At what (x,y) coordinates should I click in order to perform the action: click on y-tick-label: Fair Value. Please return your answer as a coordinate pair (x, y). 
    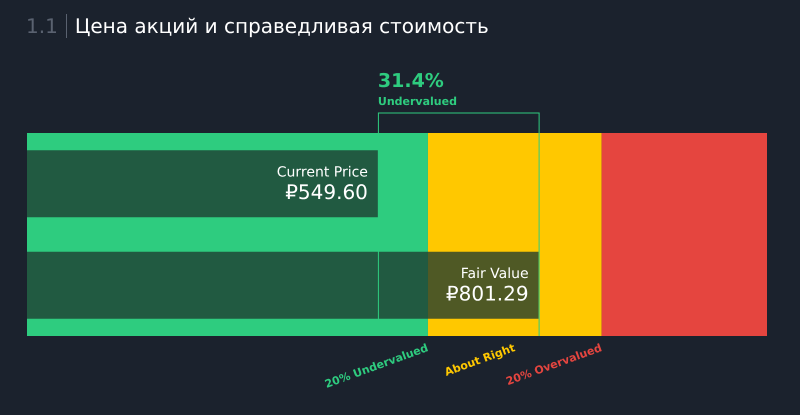
    Looking at the image, I should click on (494, 274).